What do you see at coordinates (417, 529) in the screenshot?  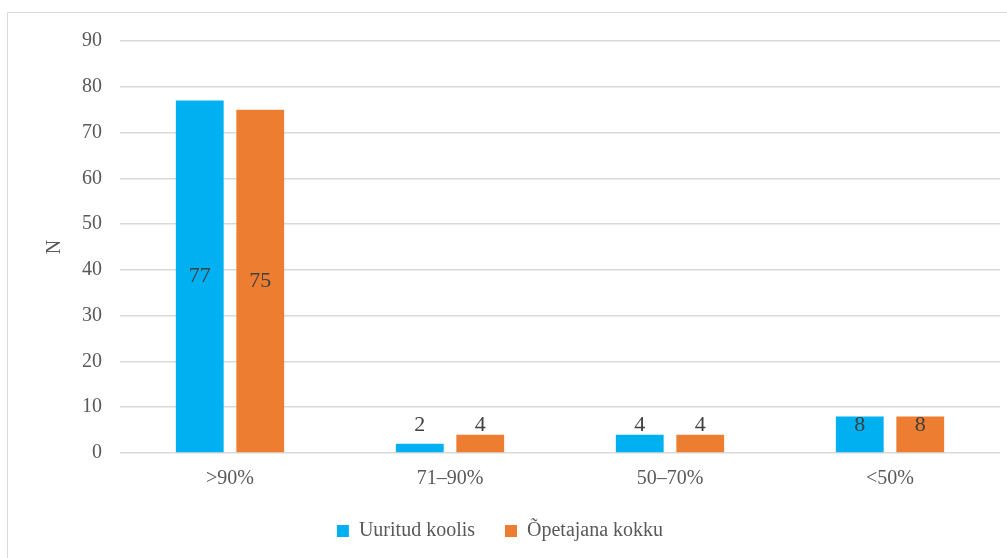 I see `legend-label: Uuritud koolis` at bounding box center [417, 529].